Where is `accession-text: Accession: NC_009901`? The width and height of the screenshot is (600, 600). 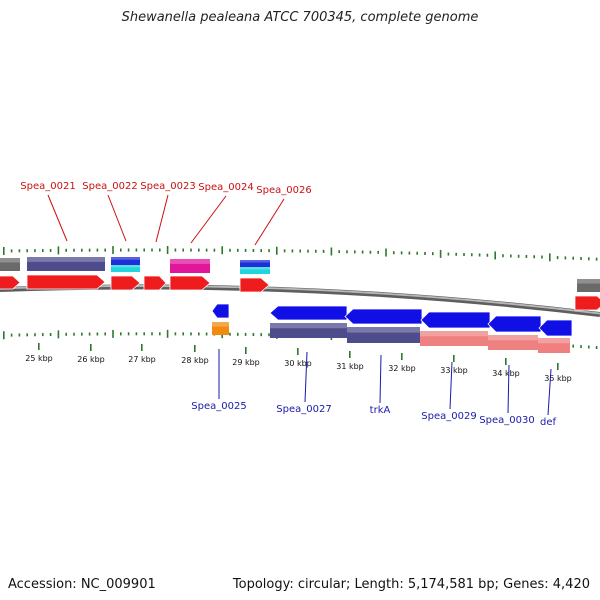
accession-text: Accession: NC_009901 is located at coordinates (82, 584).